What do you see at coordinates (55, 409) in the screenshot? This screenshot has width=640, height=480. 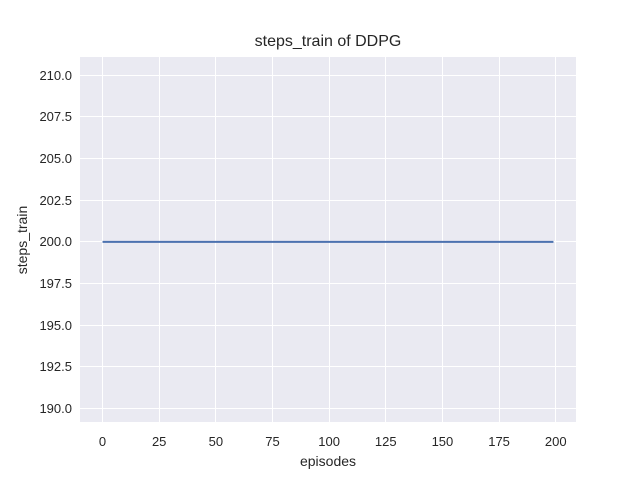 I see `y-tick-label: 190.0` at bounding box center [55, 409].